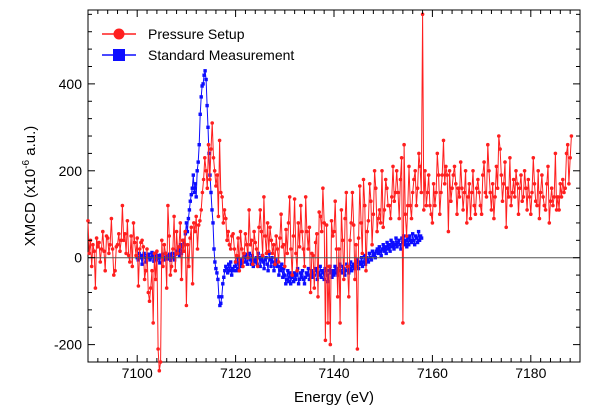 This screenshot has width=590, height=416. I want to click on legend: Pressure Setup Standard Measurement, so click(198, 44).